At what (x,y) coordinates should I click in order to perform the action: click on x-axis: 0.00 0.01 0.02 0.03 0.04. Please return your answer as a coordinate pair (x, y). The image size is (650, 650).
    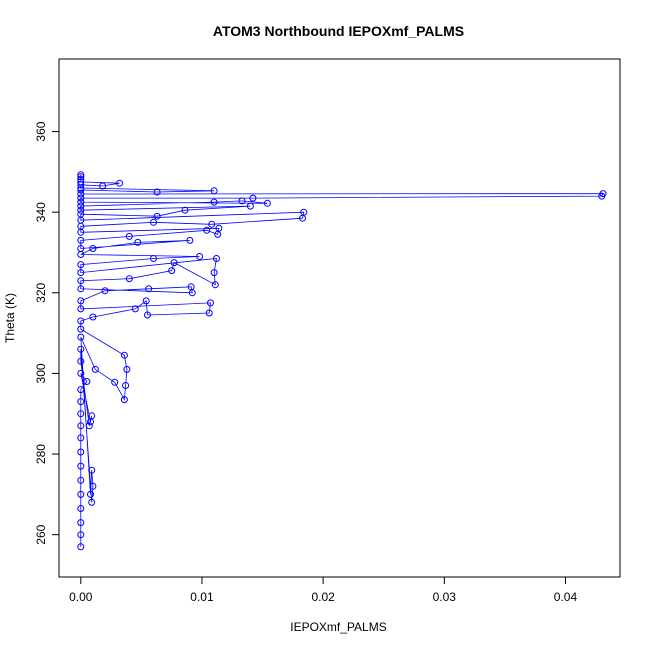
    Looking at the image, I should click on (323, 590).